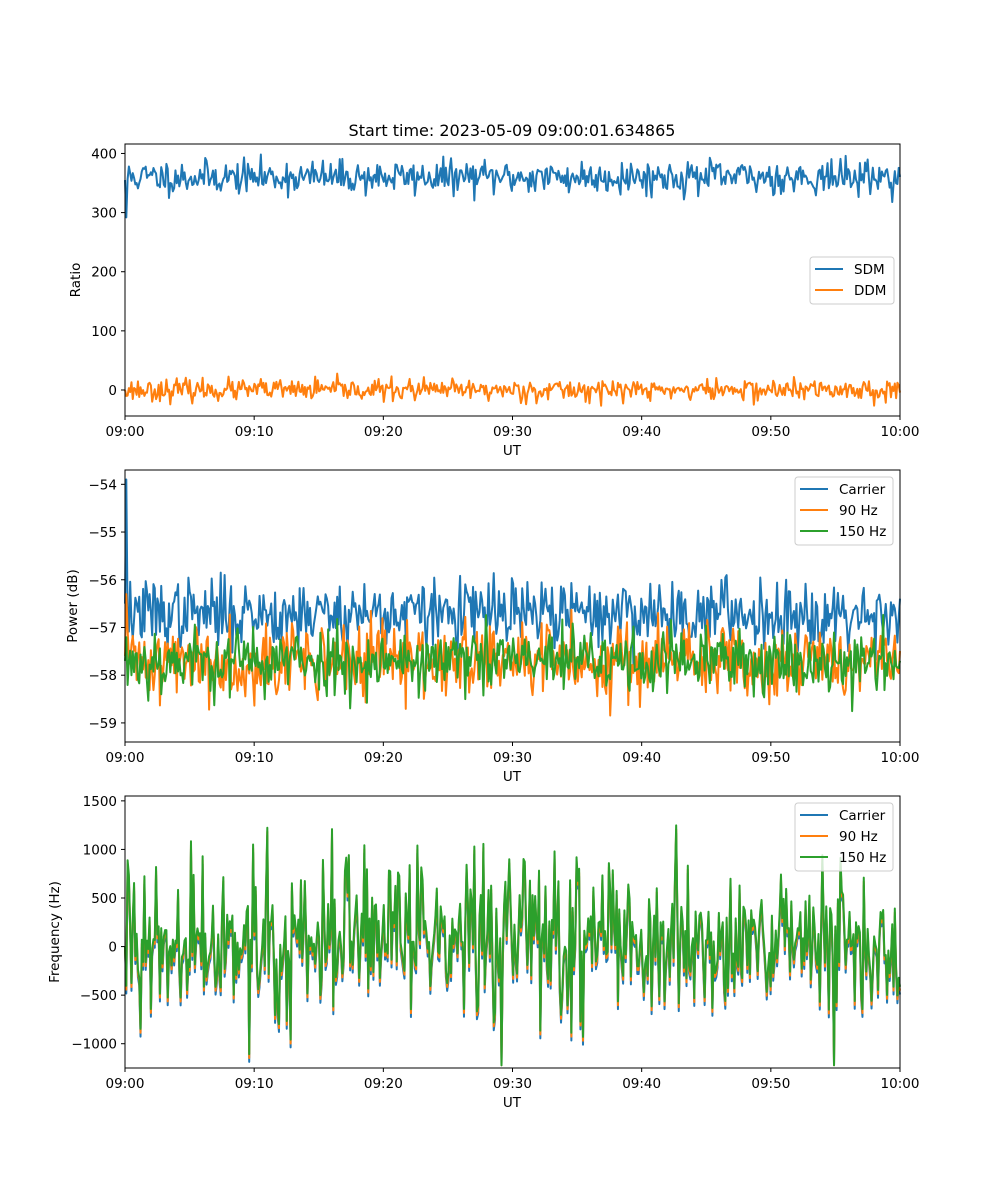 Image resolution: width=1000 pixels, height=1204 pixels. What do you see at coordinates (104, 899) in the screenshot?
I see `y-tick-label: 500` at bounding box center [104, 899].